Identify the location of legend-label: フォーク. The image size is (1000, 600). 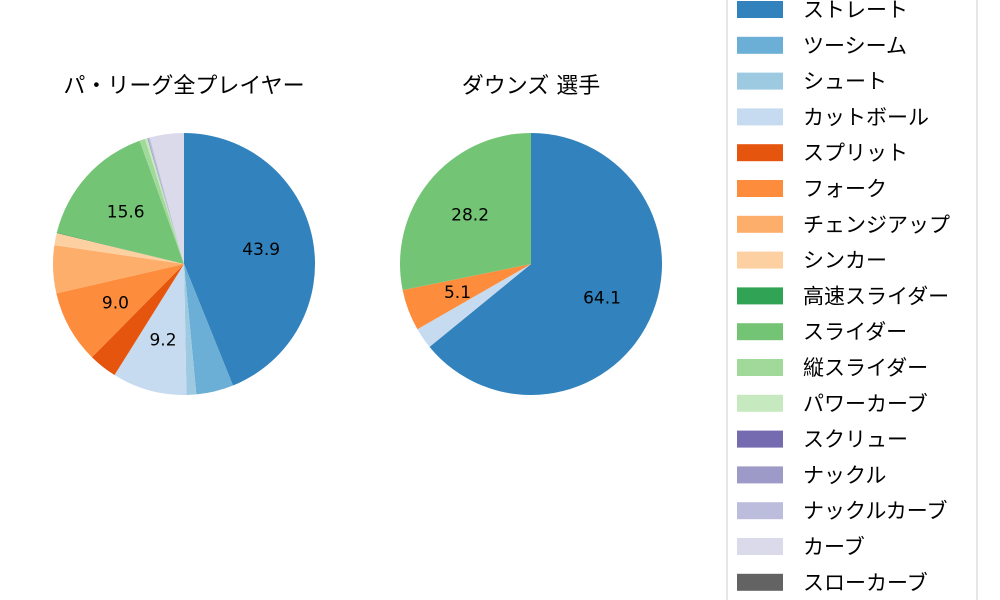
(845, 189).